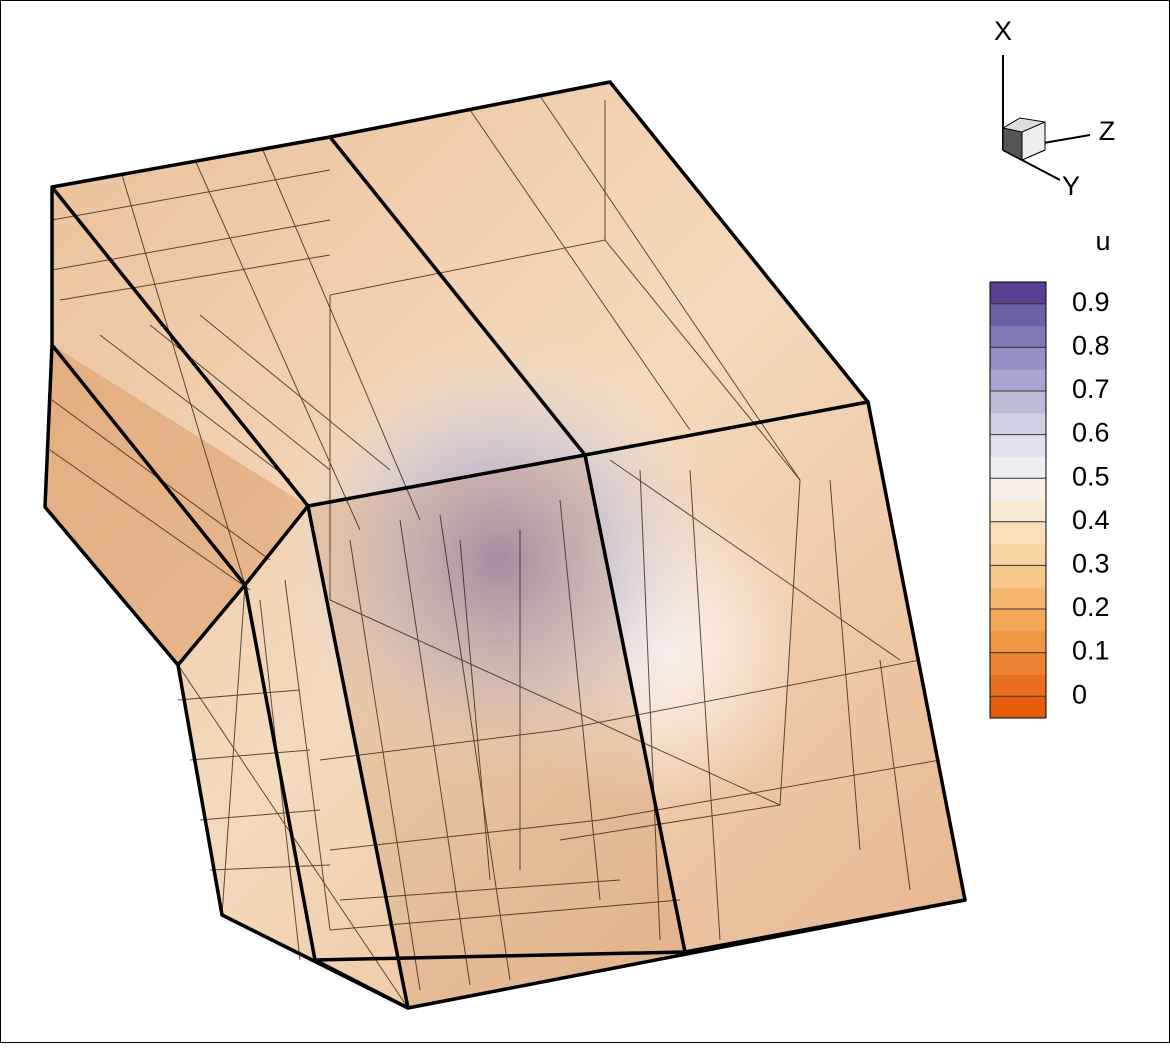  I want to click on colorbar-tick-label: 0.1, so click(1091, 651).